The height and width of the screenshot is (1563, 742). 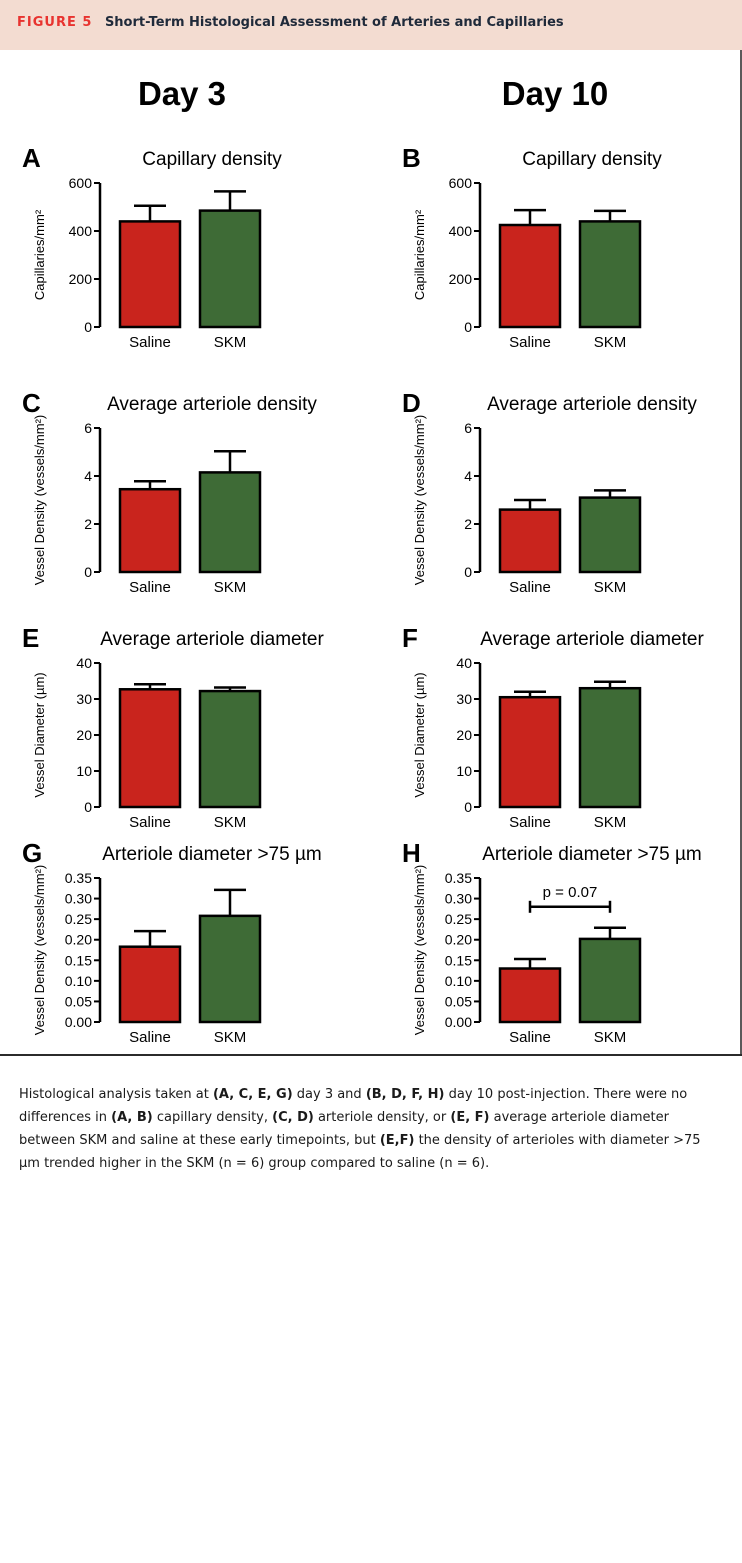 I want to click on caption-panel-ref: (E, F), so click(x=470, y=1117).